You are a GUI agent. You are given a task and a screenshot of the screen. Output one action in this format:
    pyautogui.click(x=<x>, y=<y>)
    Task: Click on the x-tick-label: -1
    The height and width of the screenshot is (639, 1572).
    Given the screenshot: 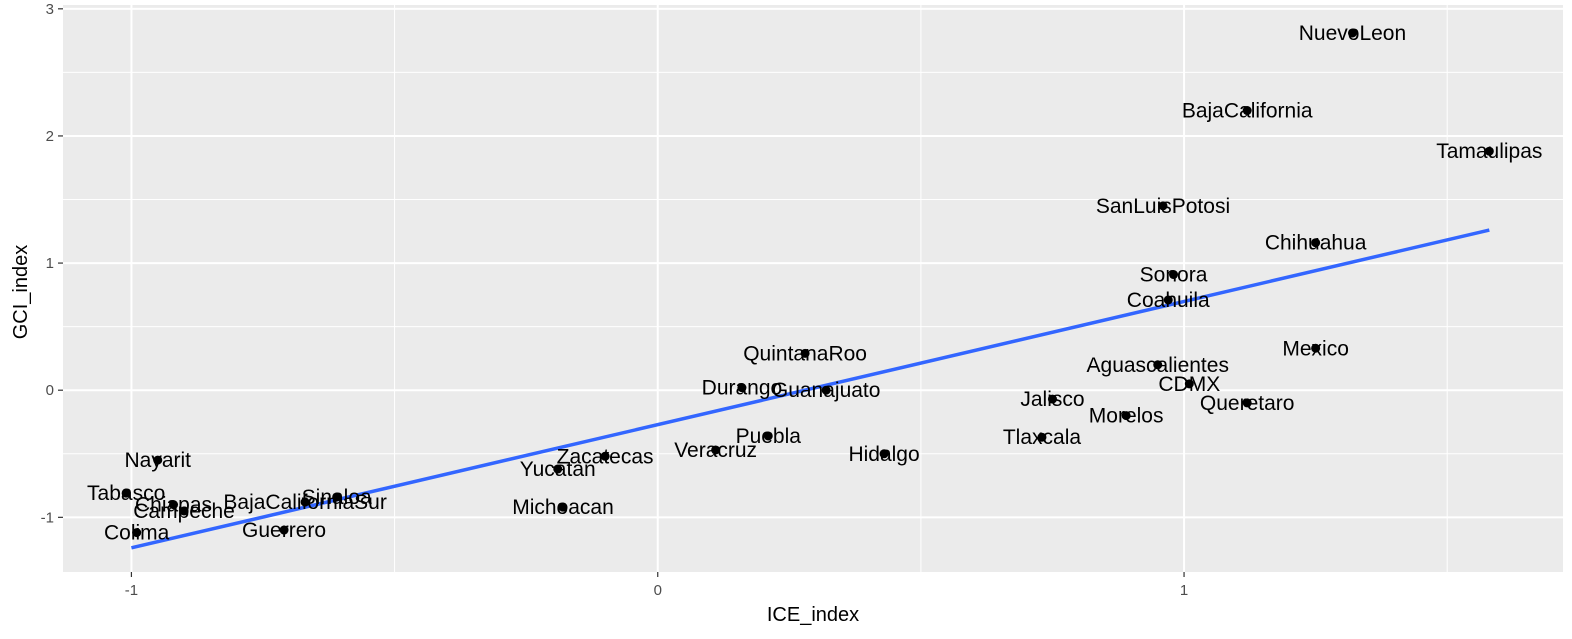 What is the action you would take?
    pyautogui.click(x=131, y=590)
    